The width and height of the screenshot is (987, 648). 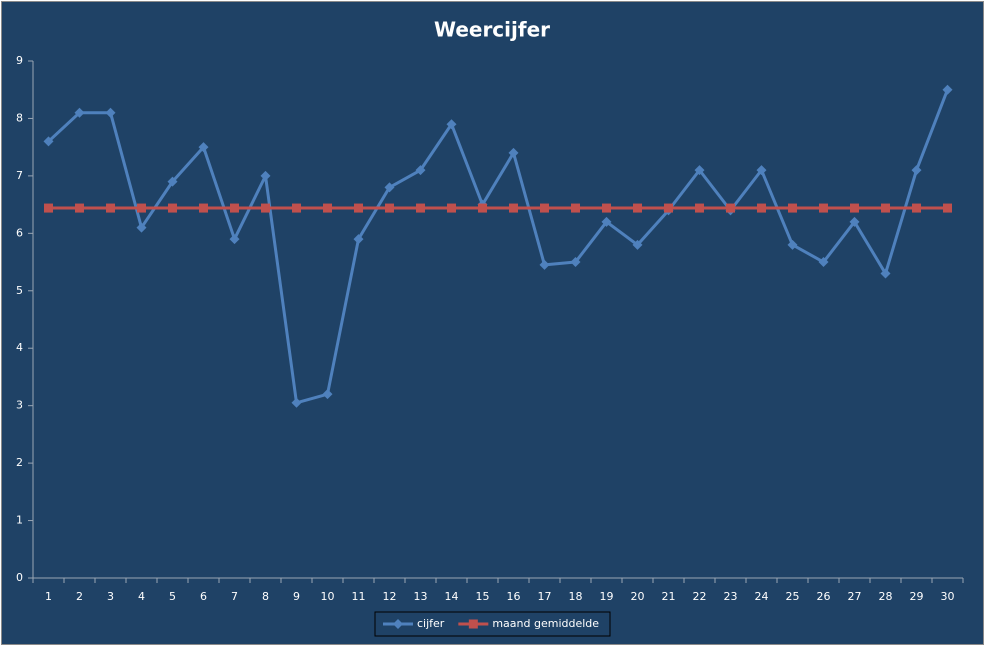 I want to click on y-tick-label: 1, so click(x=19, y=520).